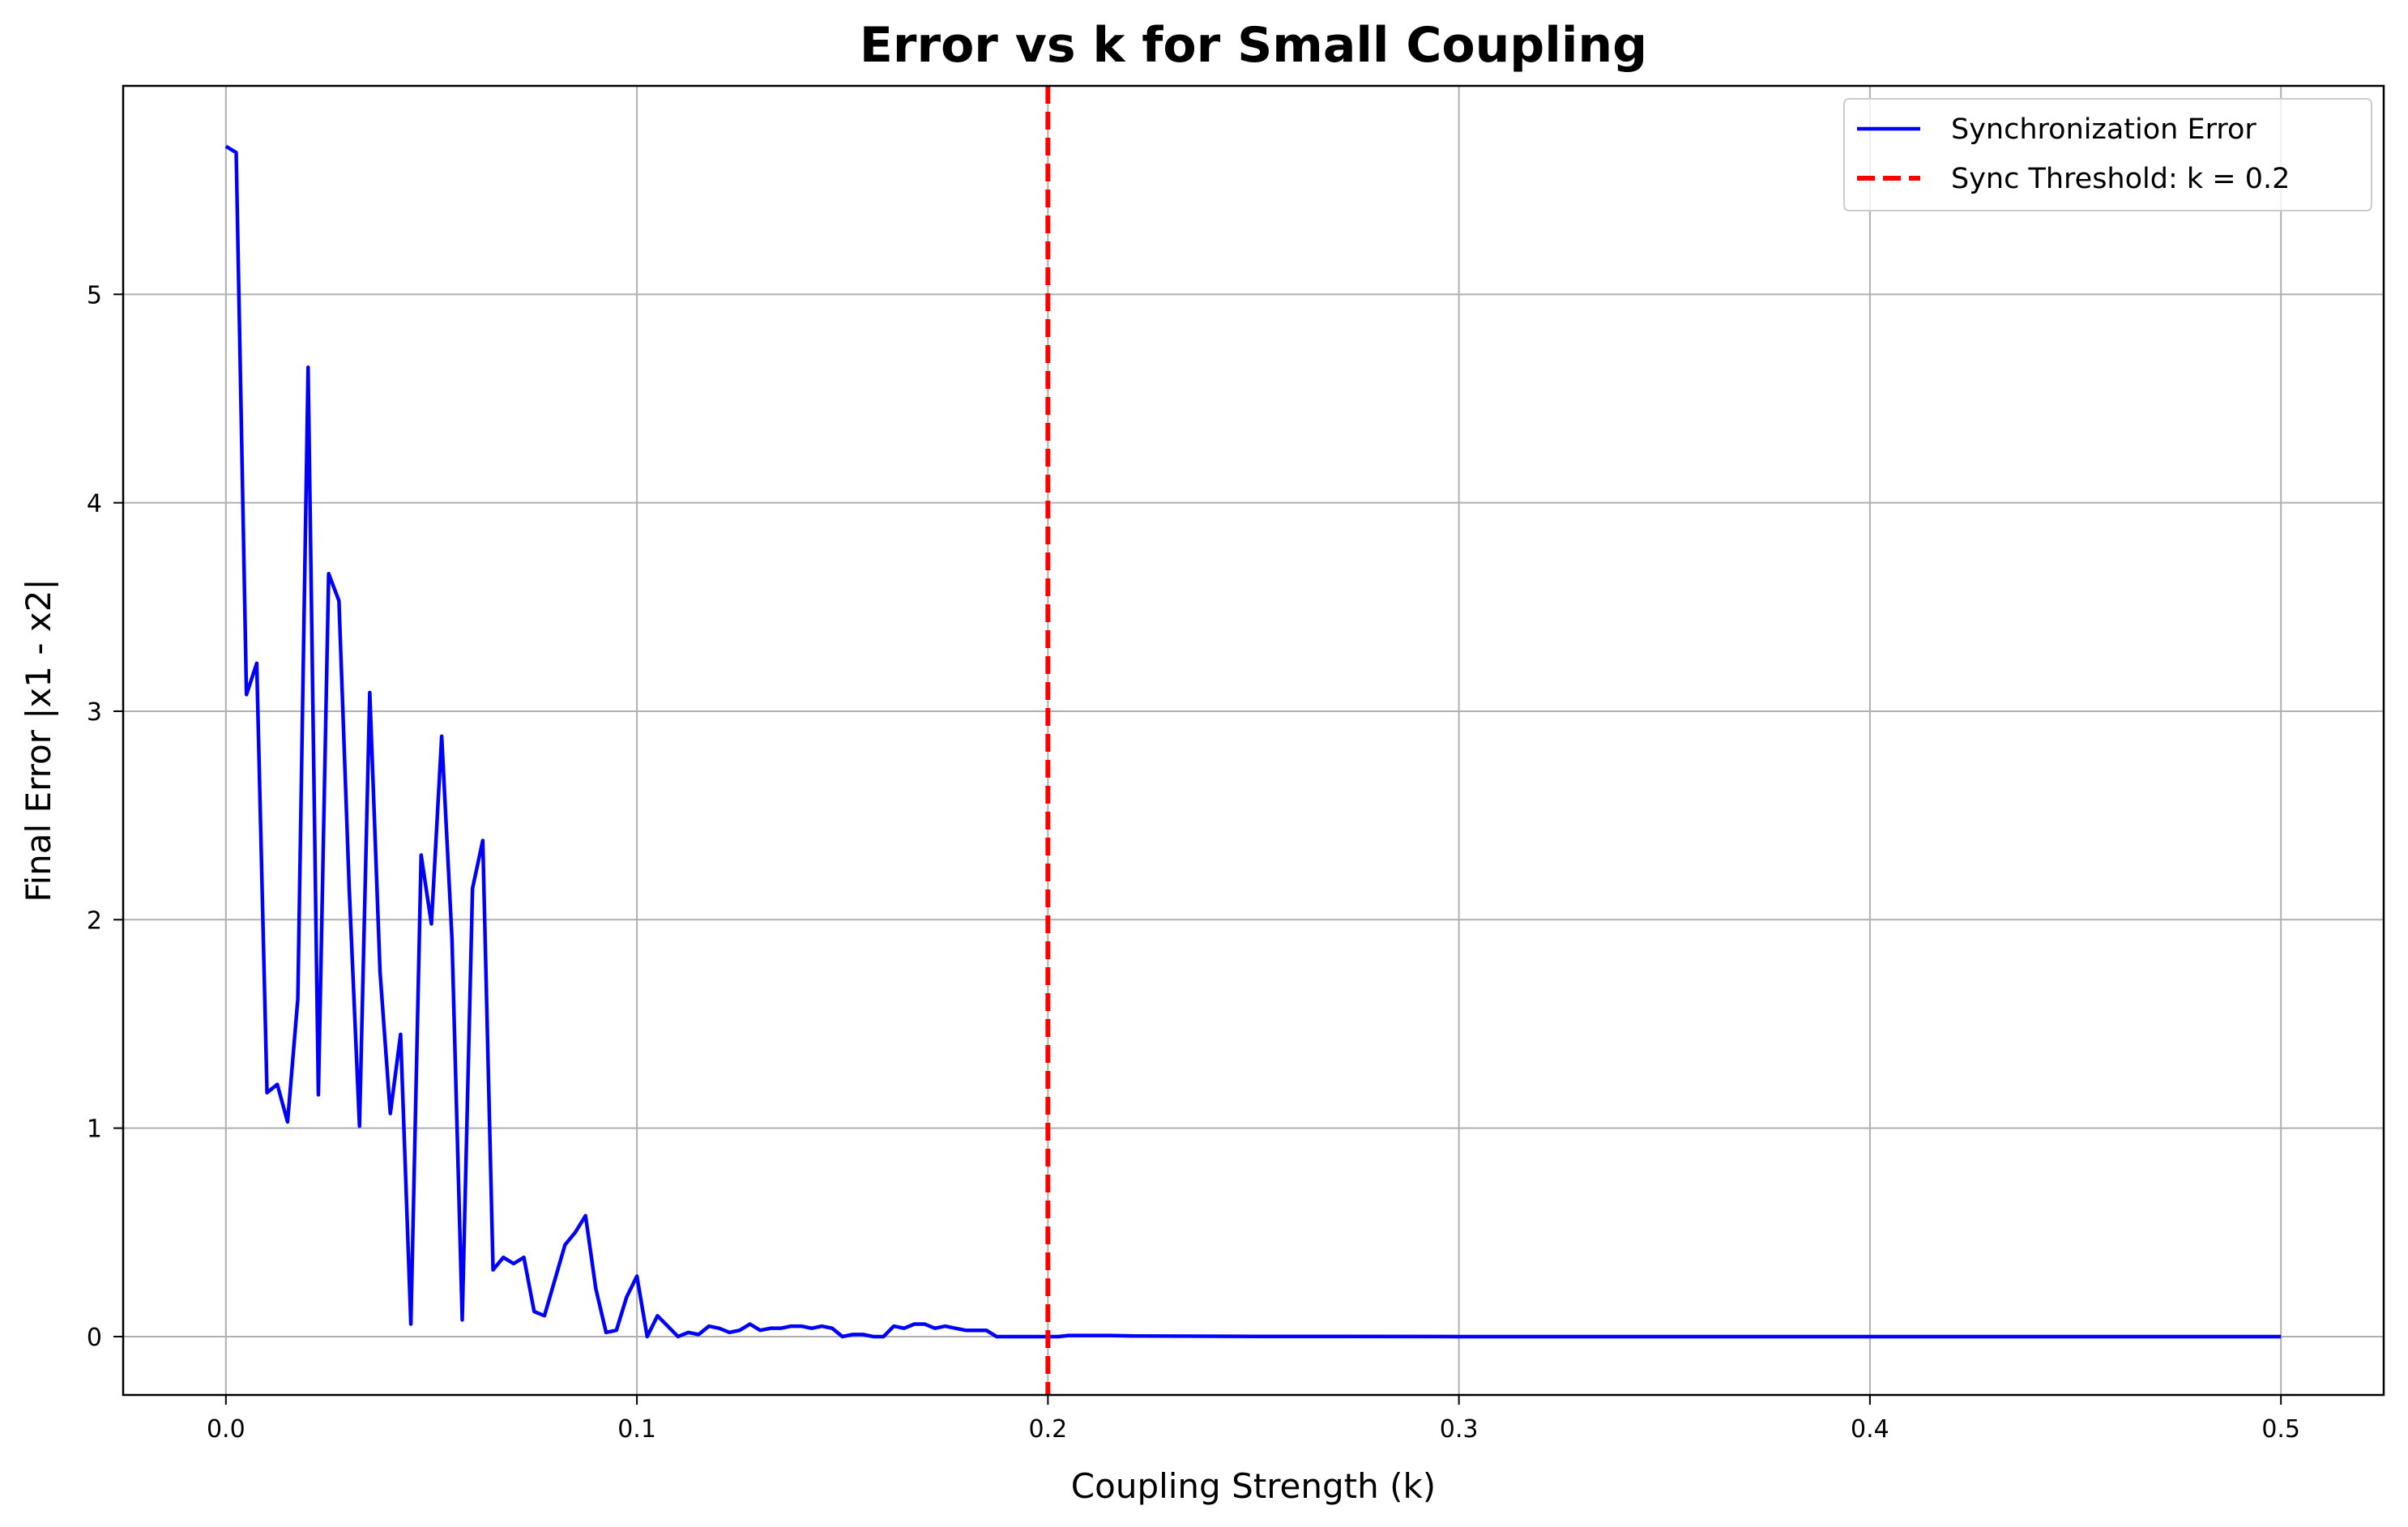 This screenshot has width=2408, height=1527. I want to click on y-tick-label: 2, so click(94, 920).